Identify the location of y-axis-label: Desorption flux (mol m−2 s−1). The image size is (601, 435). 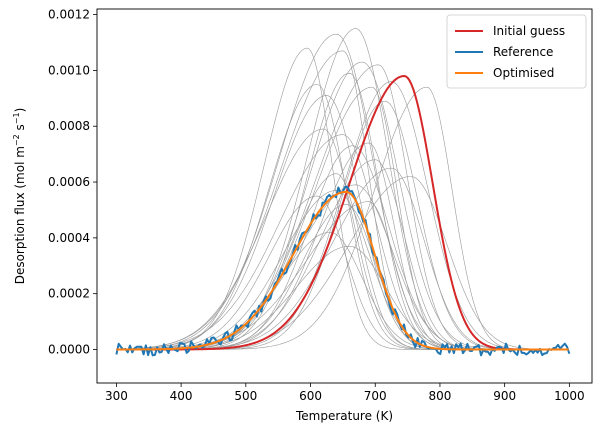
(19, 196).